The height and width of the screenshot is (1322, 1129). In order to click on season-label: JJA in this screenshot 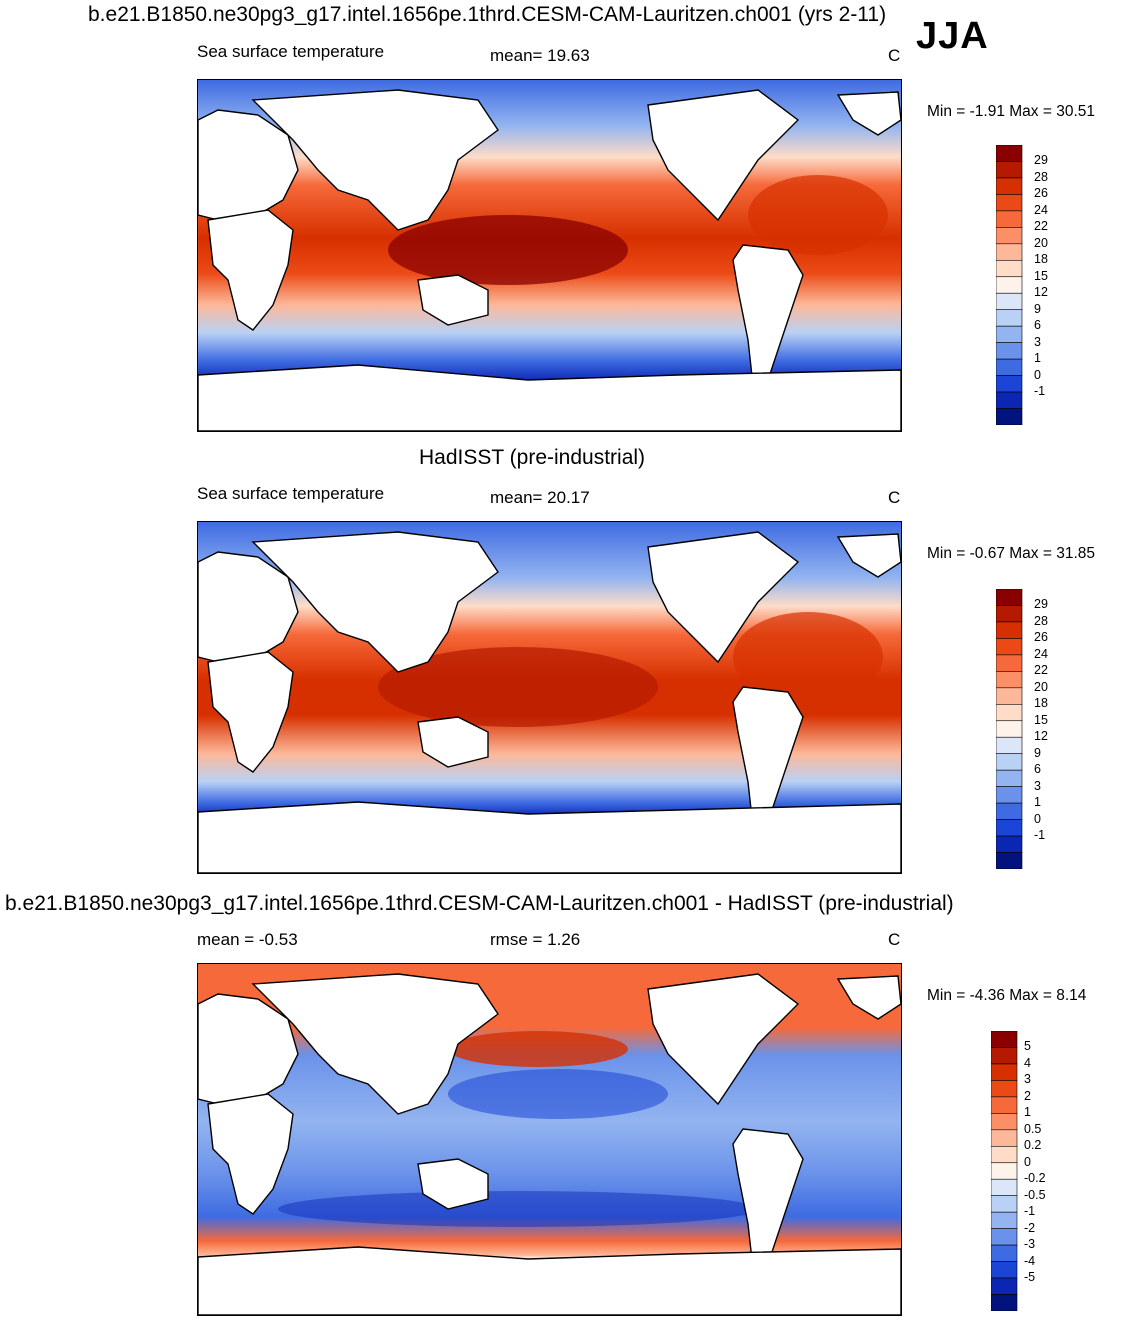, I will do `click(952, 36)`.